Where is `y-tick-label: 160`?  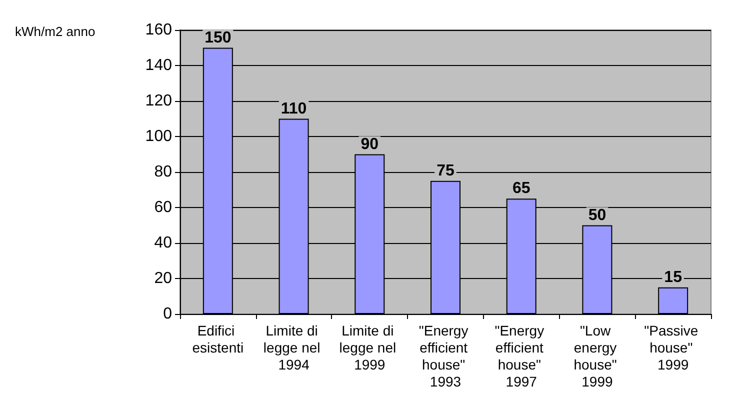 y-tick-label: 160 is located at coordinates (158, 30).